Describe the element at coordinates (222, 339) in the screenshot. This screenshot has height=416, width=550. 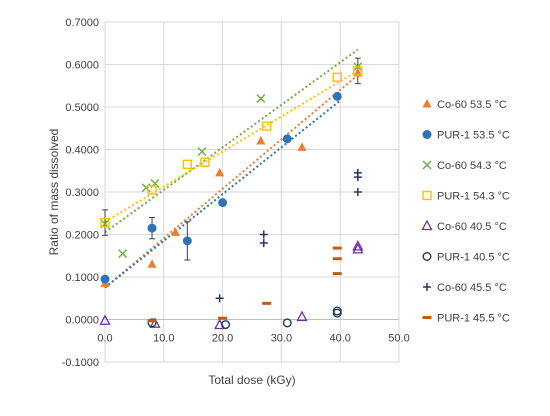
I see `x-tick-label: 20.0` at that location.